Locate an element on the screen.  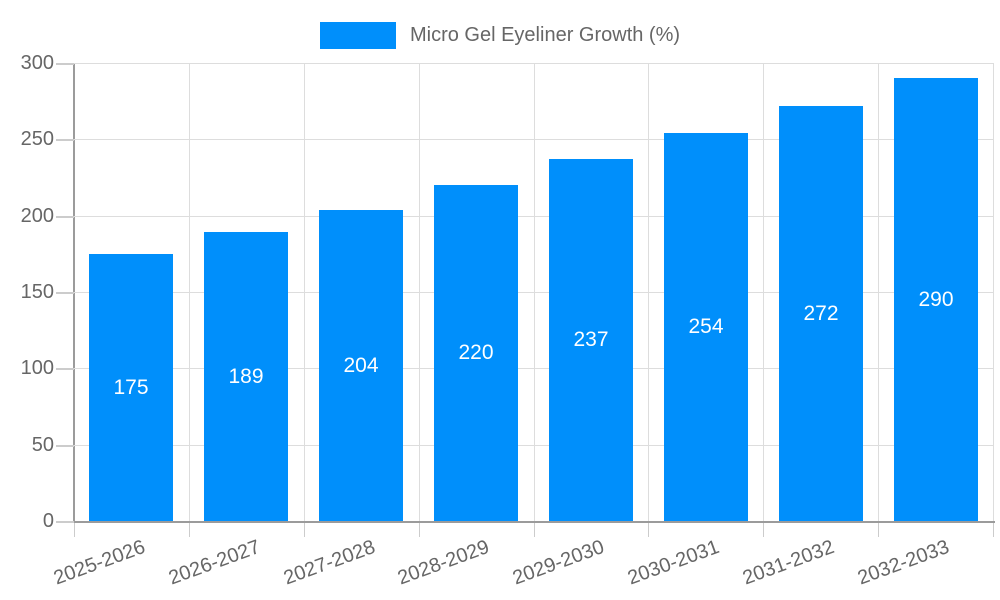
bar-value-label: 189 is located at coordinates (246, 376).